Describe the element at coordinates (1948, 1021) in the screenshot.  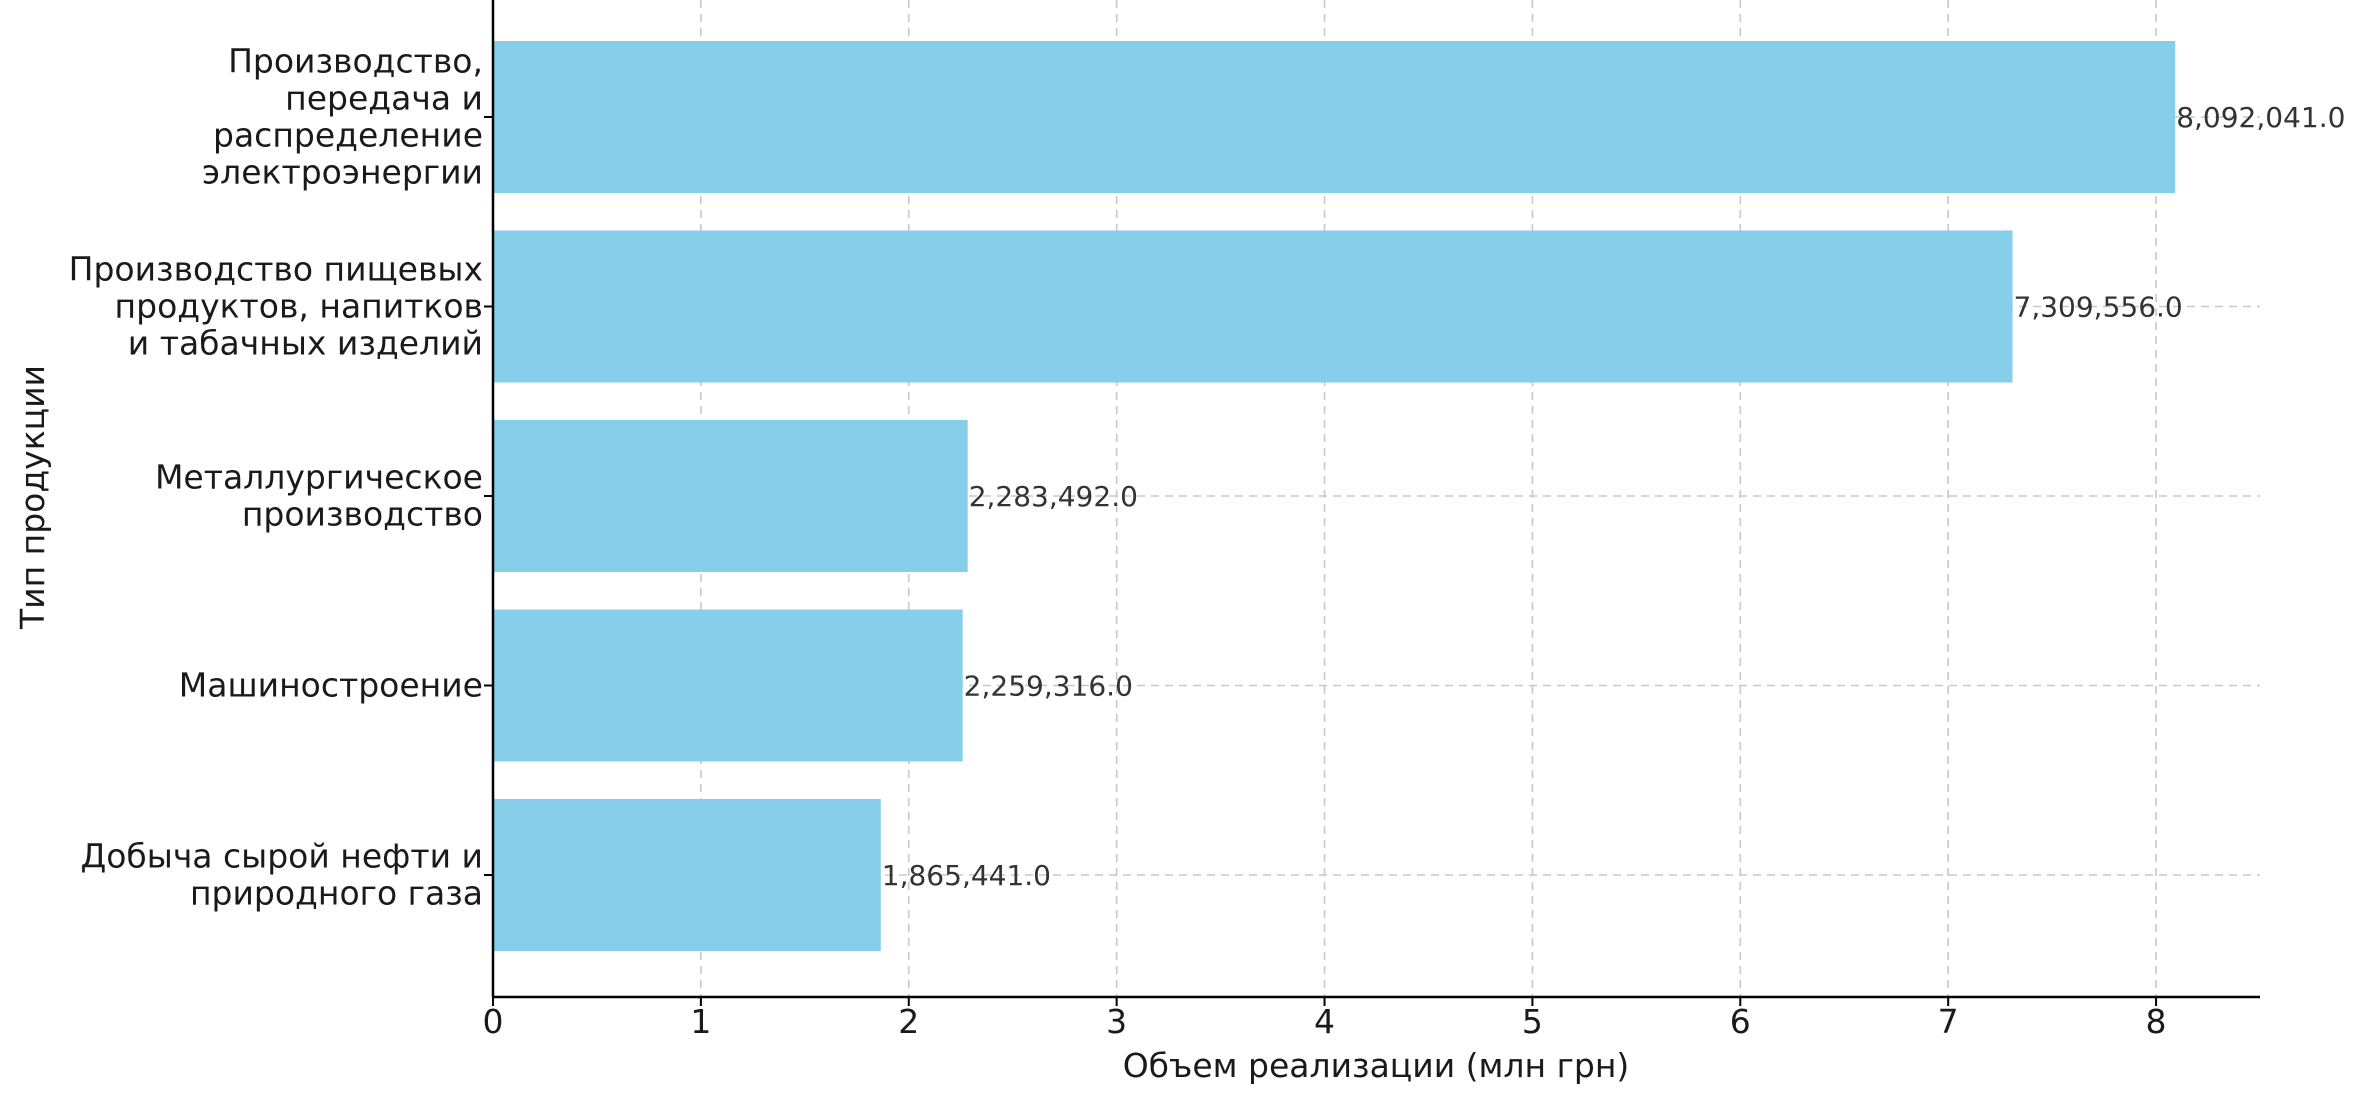
I see `x-tick-label: 7` at that location.